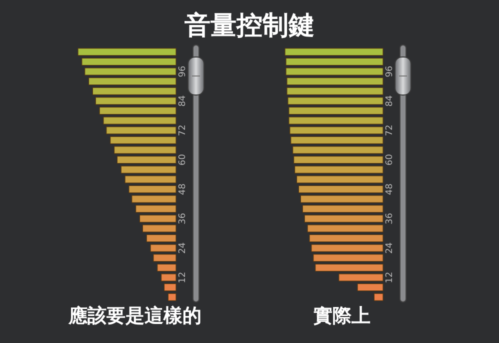 This screenshot has width=499, height=343. Describe the element at coordinates (249, 26) in the screenshot. I see `text: 音量控制鍵` at that location.